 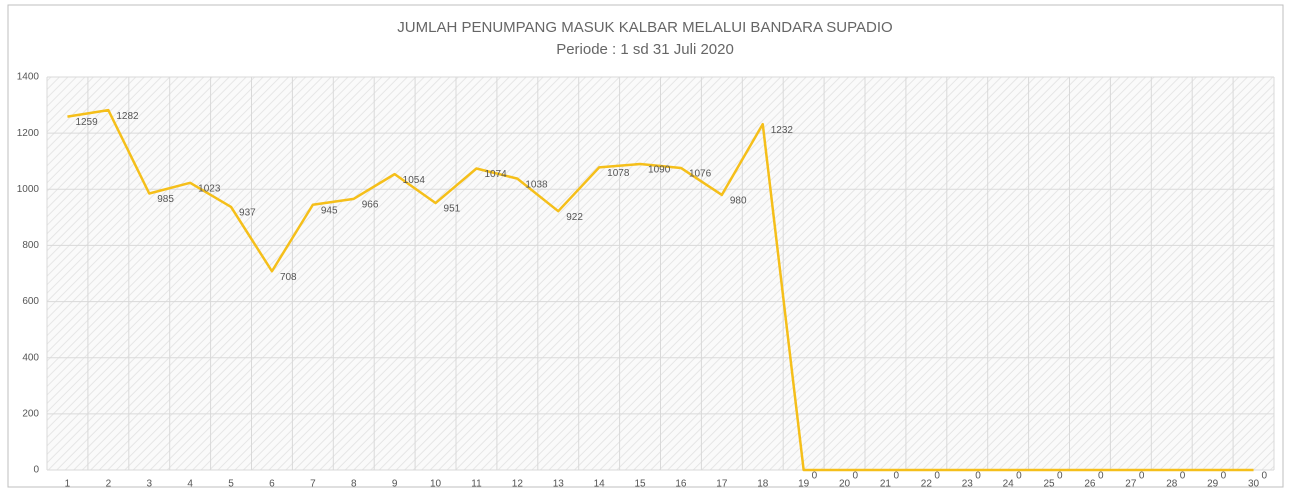 I want to click on data-label: 1232, so click(x=782, y=130).